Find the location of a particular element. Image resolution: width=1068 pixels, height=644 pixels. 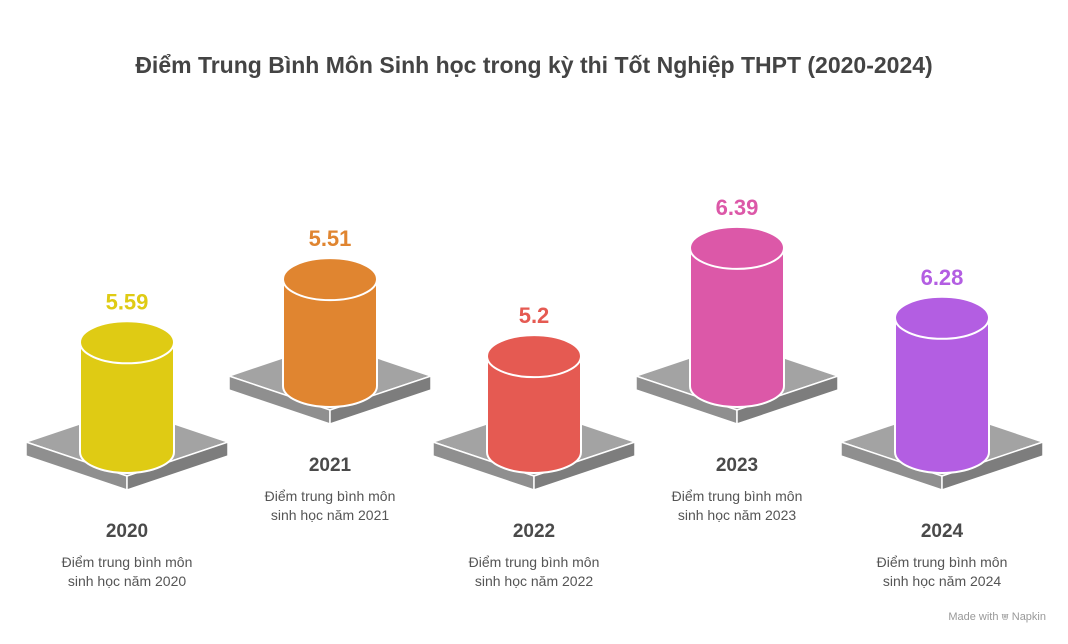

bar-2021 is located at coordinates (330, 343).